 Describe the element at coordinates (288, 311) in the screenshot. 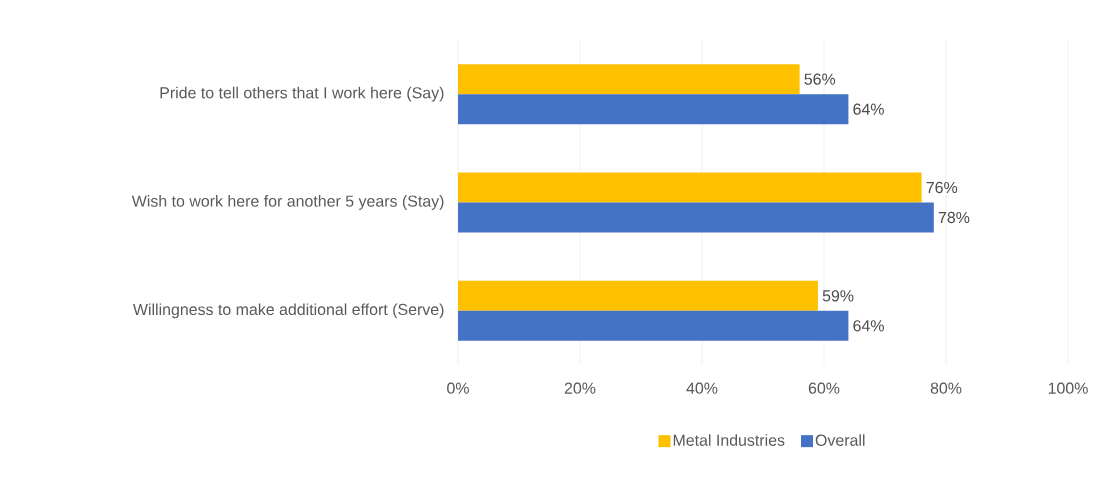

I see `y-tick-label: Willingness to make additional effort (Serve)` at that location.